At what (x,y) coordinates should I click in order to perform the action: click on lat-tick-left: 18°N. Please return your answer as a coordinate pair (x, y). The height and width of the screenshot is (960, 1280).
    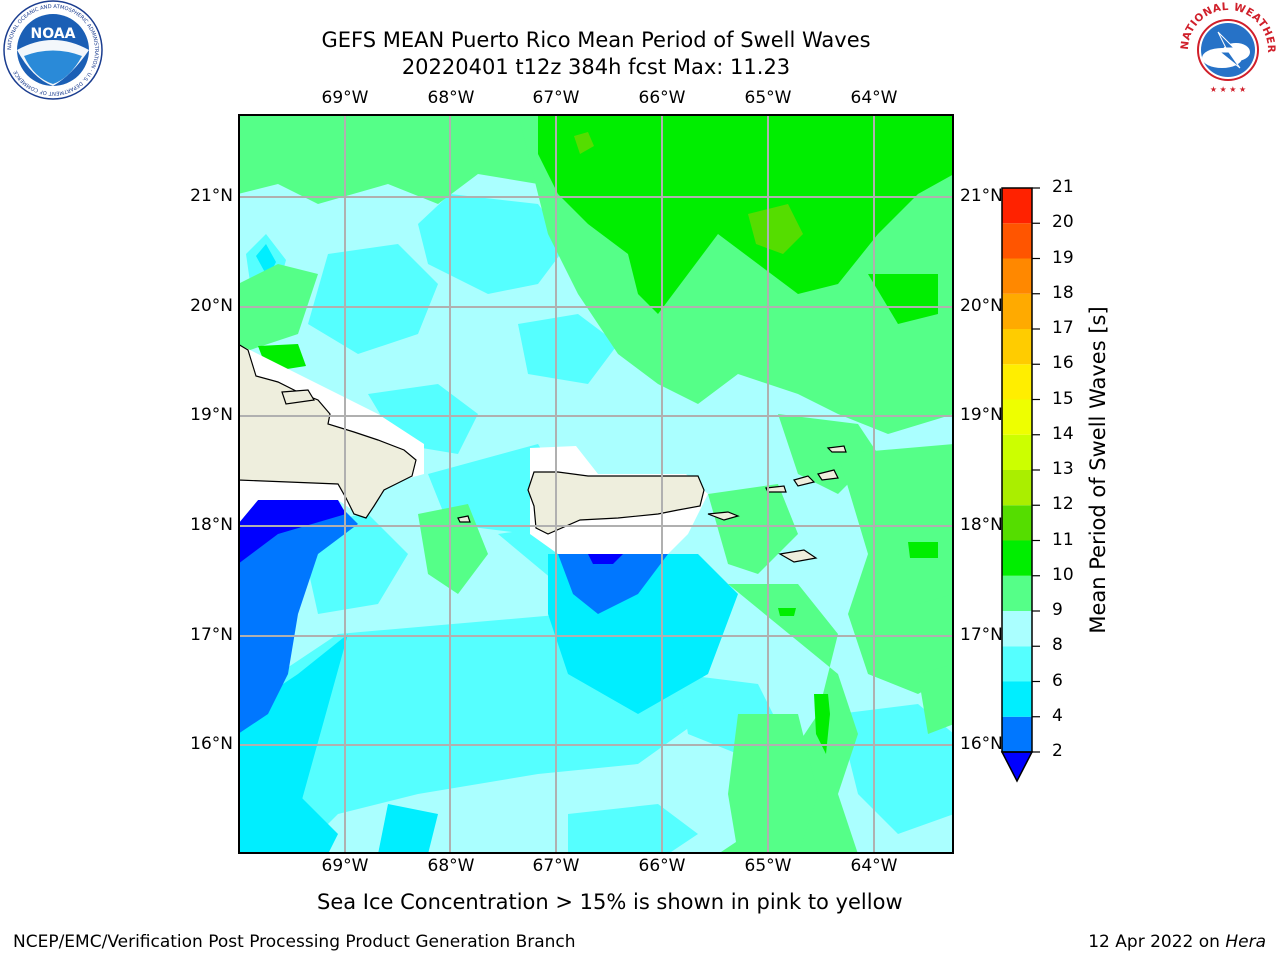
    Looking at the image, I should click on (211, 525).